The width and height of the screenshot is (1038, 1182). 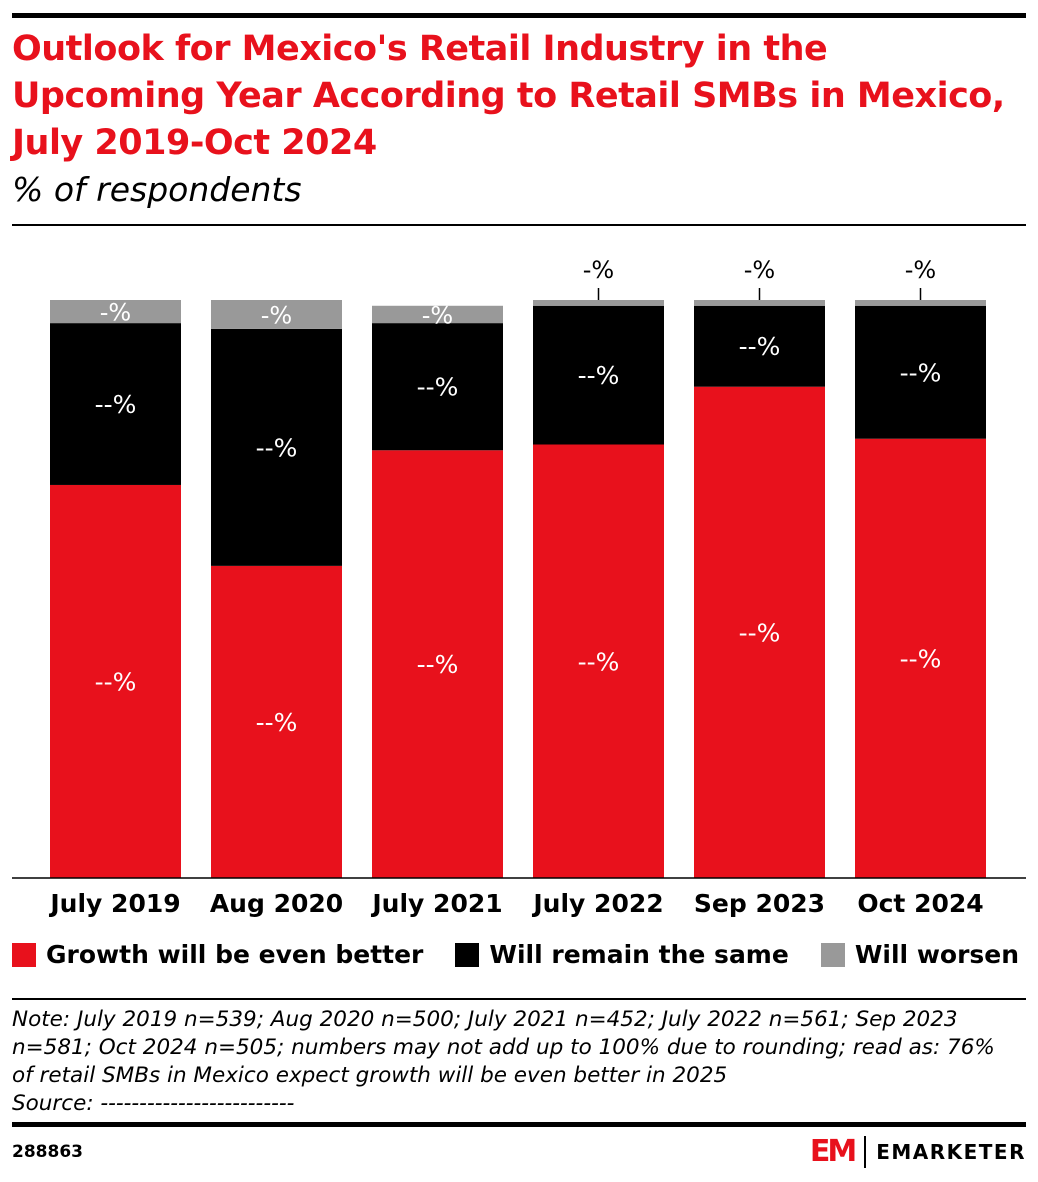 I want to click on x-tick-label: Sep 2023, so click(x=759, y=903).